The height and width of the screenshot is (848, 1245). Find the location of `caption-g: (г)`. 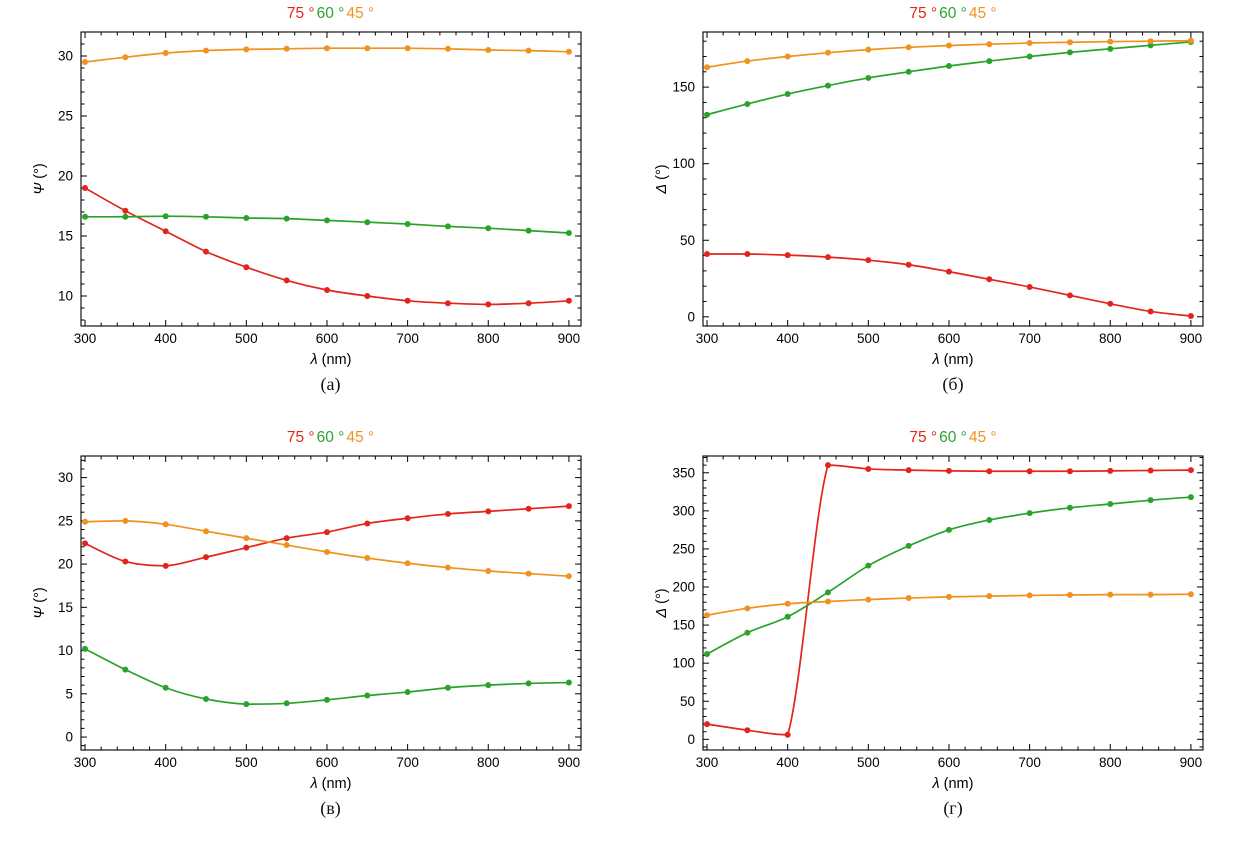

caption-g: (г) is located at coordinates (953, 808).